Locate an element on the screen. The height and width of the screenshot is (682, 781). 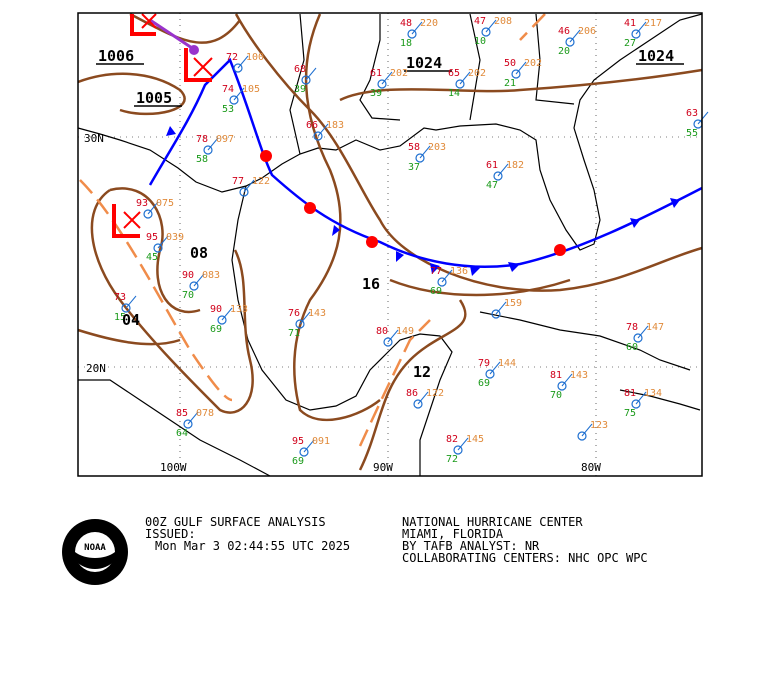
station-temp: 65 is located at coordinates (454, 73).